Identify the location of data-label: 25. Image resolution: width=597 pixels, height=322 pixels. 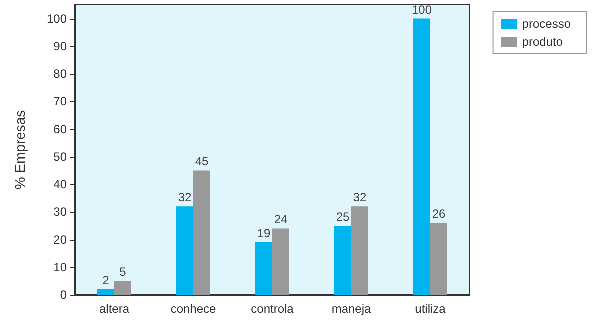
(343, 217).